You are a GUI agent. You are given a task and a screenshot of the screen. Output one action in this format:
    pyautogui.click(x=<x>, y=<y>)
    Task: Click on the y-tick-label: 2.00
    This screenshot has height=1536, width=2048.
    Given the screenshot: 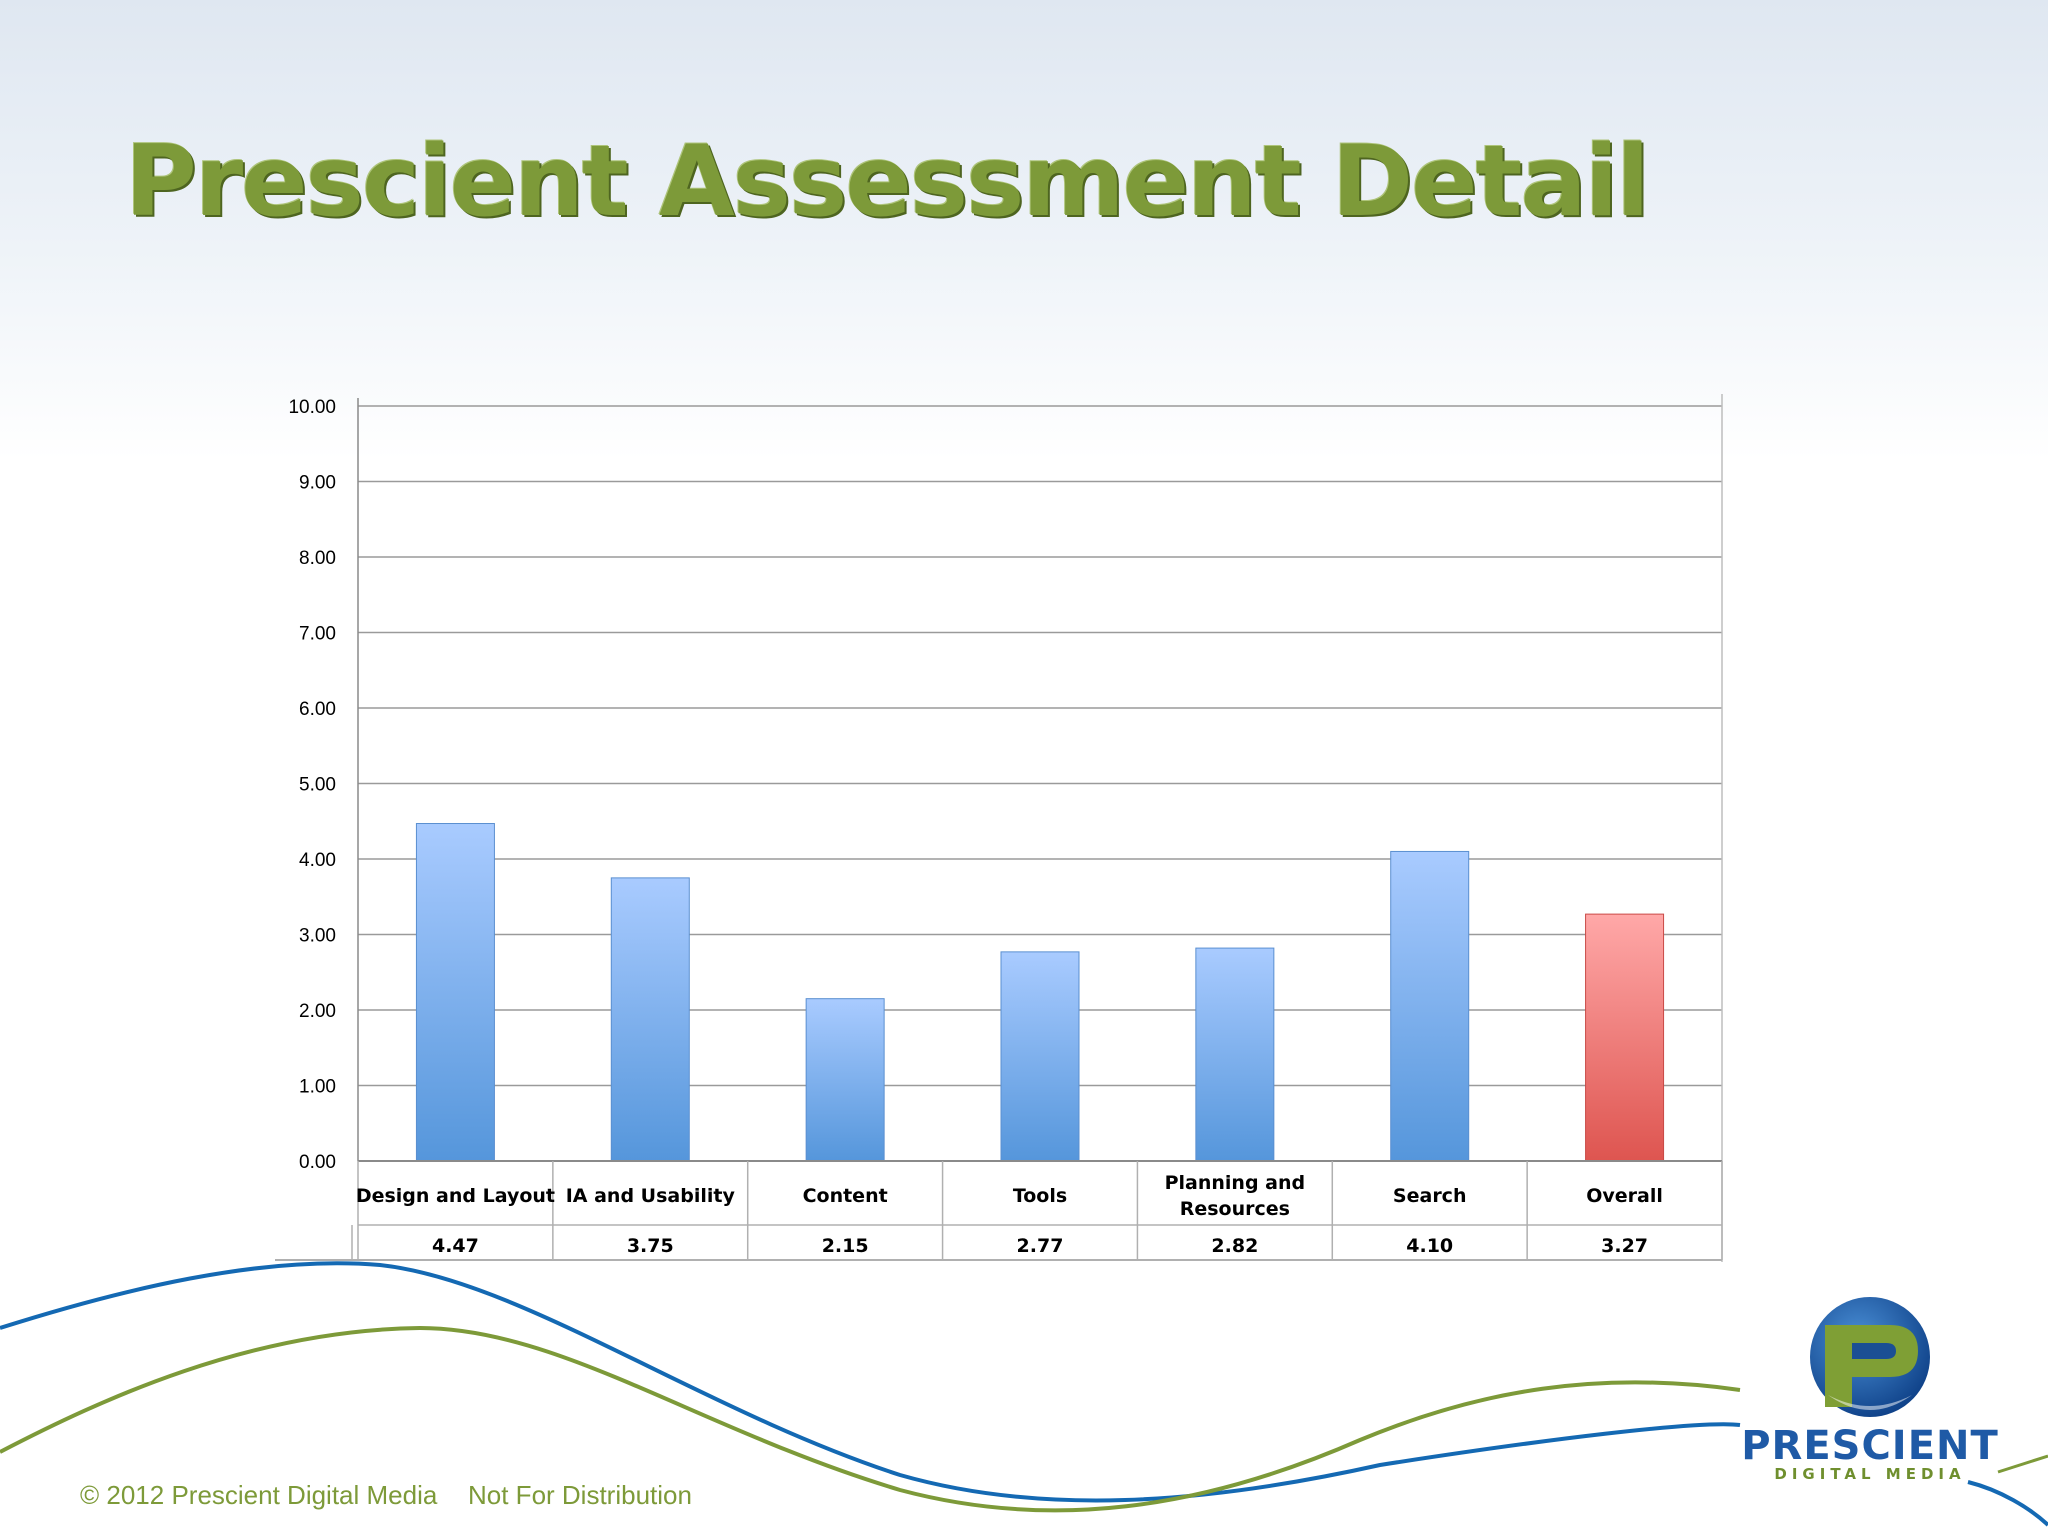 What is the action you would take?
    pyautogui.click(x=317, y=1011)
    